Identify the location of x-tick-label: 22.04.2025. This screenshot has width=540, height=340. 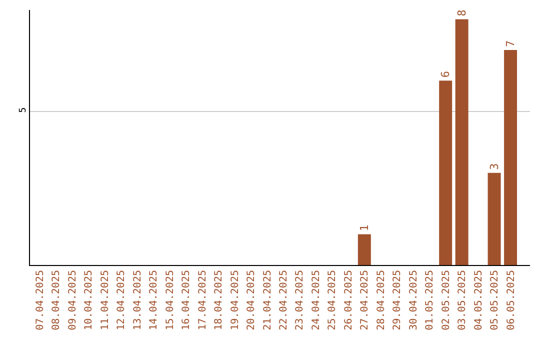
(284, 300).